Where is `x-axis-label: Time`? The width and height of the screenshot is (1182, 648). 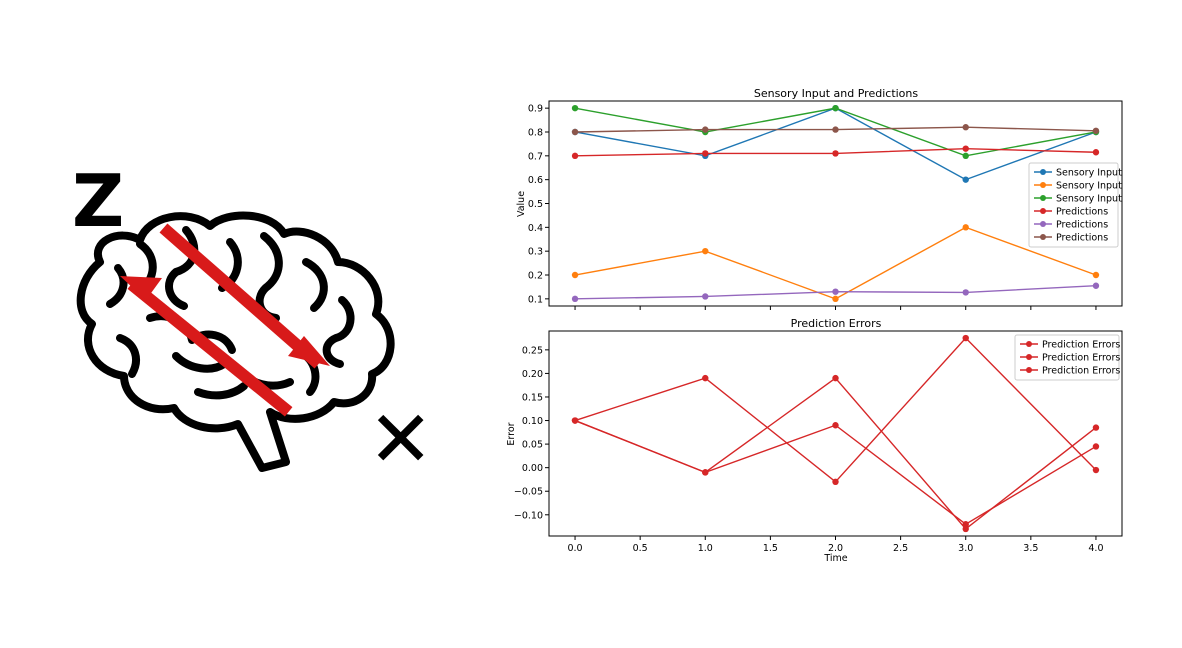
x-axis-label: Time is located at coordinates (835, 558).